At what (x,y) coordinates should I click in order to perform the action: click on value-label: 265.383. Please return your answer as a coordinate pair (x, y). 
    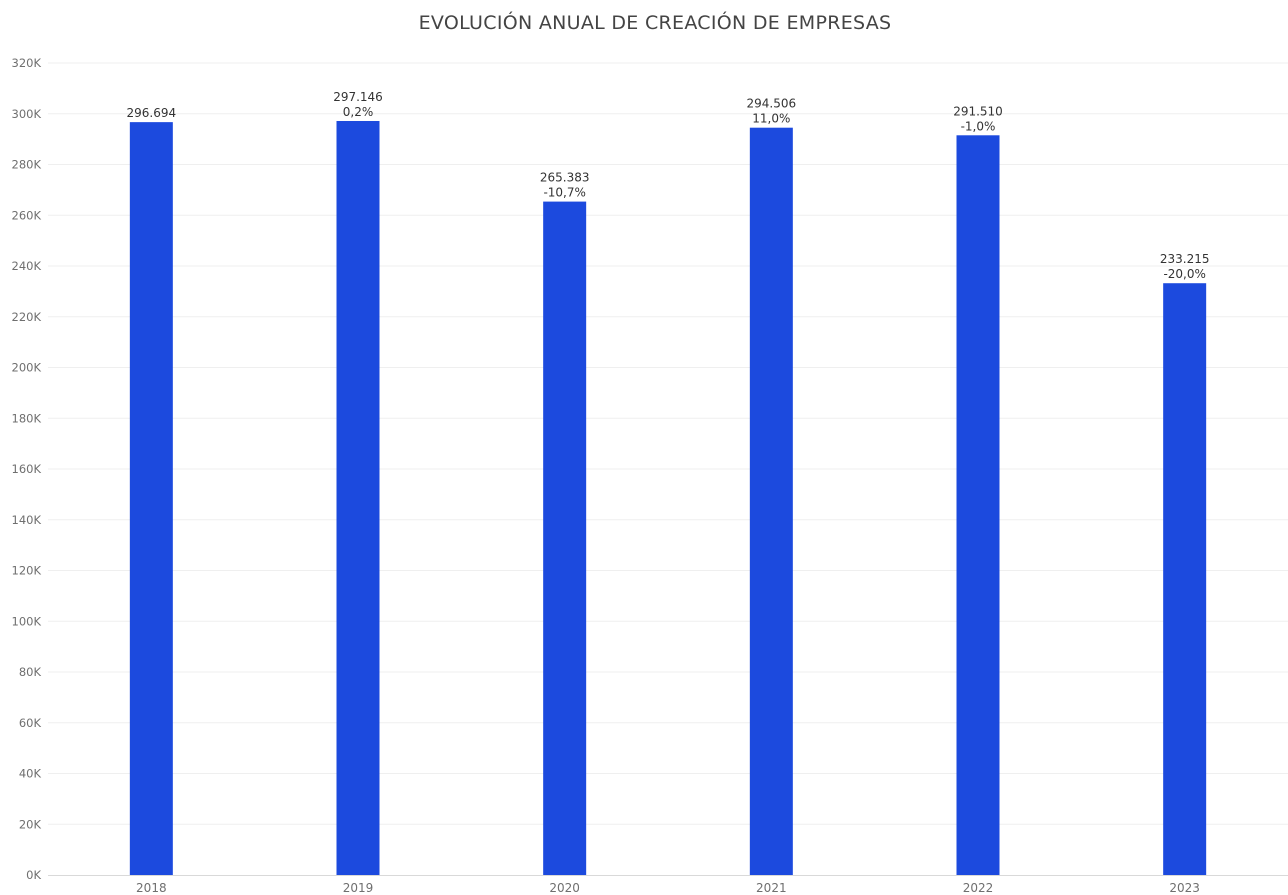
    Looking at the image, I should click on (565, 178).